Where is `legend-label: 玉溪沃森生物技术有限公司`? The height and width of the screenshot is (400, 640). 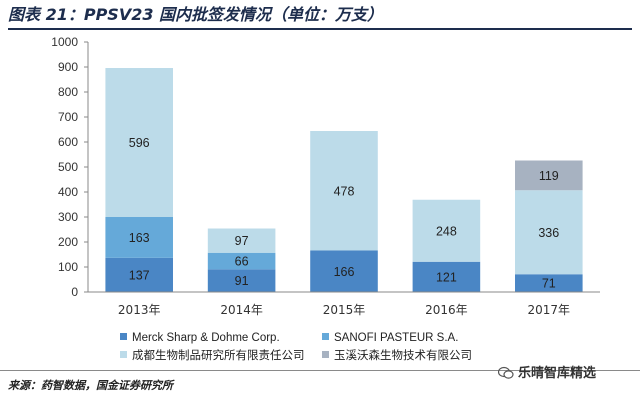
legend-label: 玉溪沃森生物技术有限公司 is located at coordinates (403, 356).